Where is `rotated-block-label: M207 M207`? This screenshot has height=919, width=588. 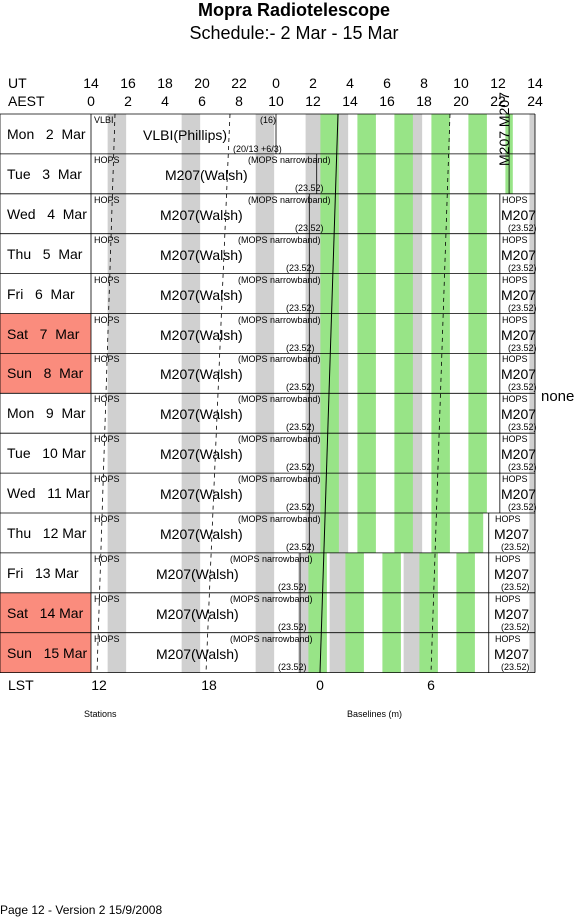 rotated-block-label: M207 M207 is located at coordinates (504, 129).